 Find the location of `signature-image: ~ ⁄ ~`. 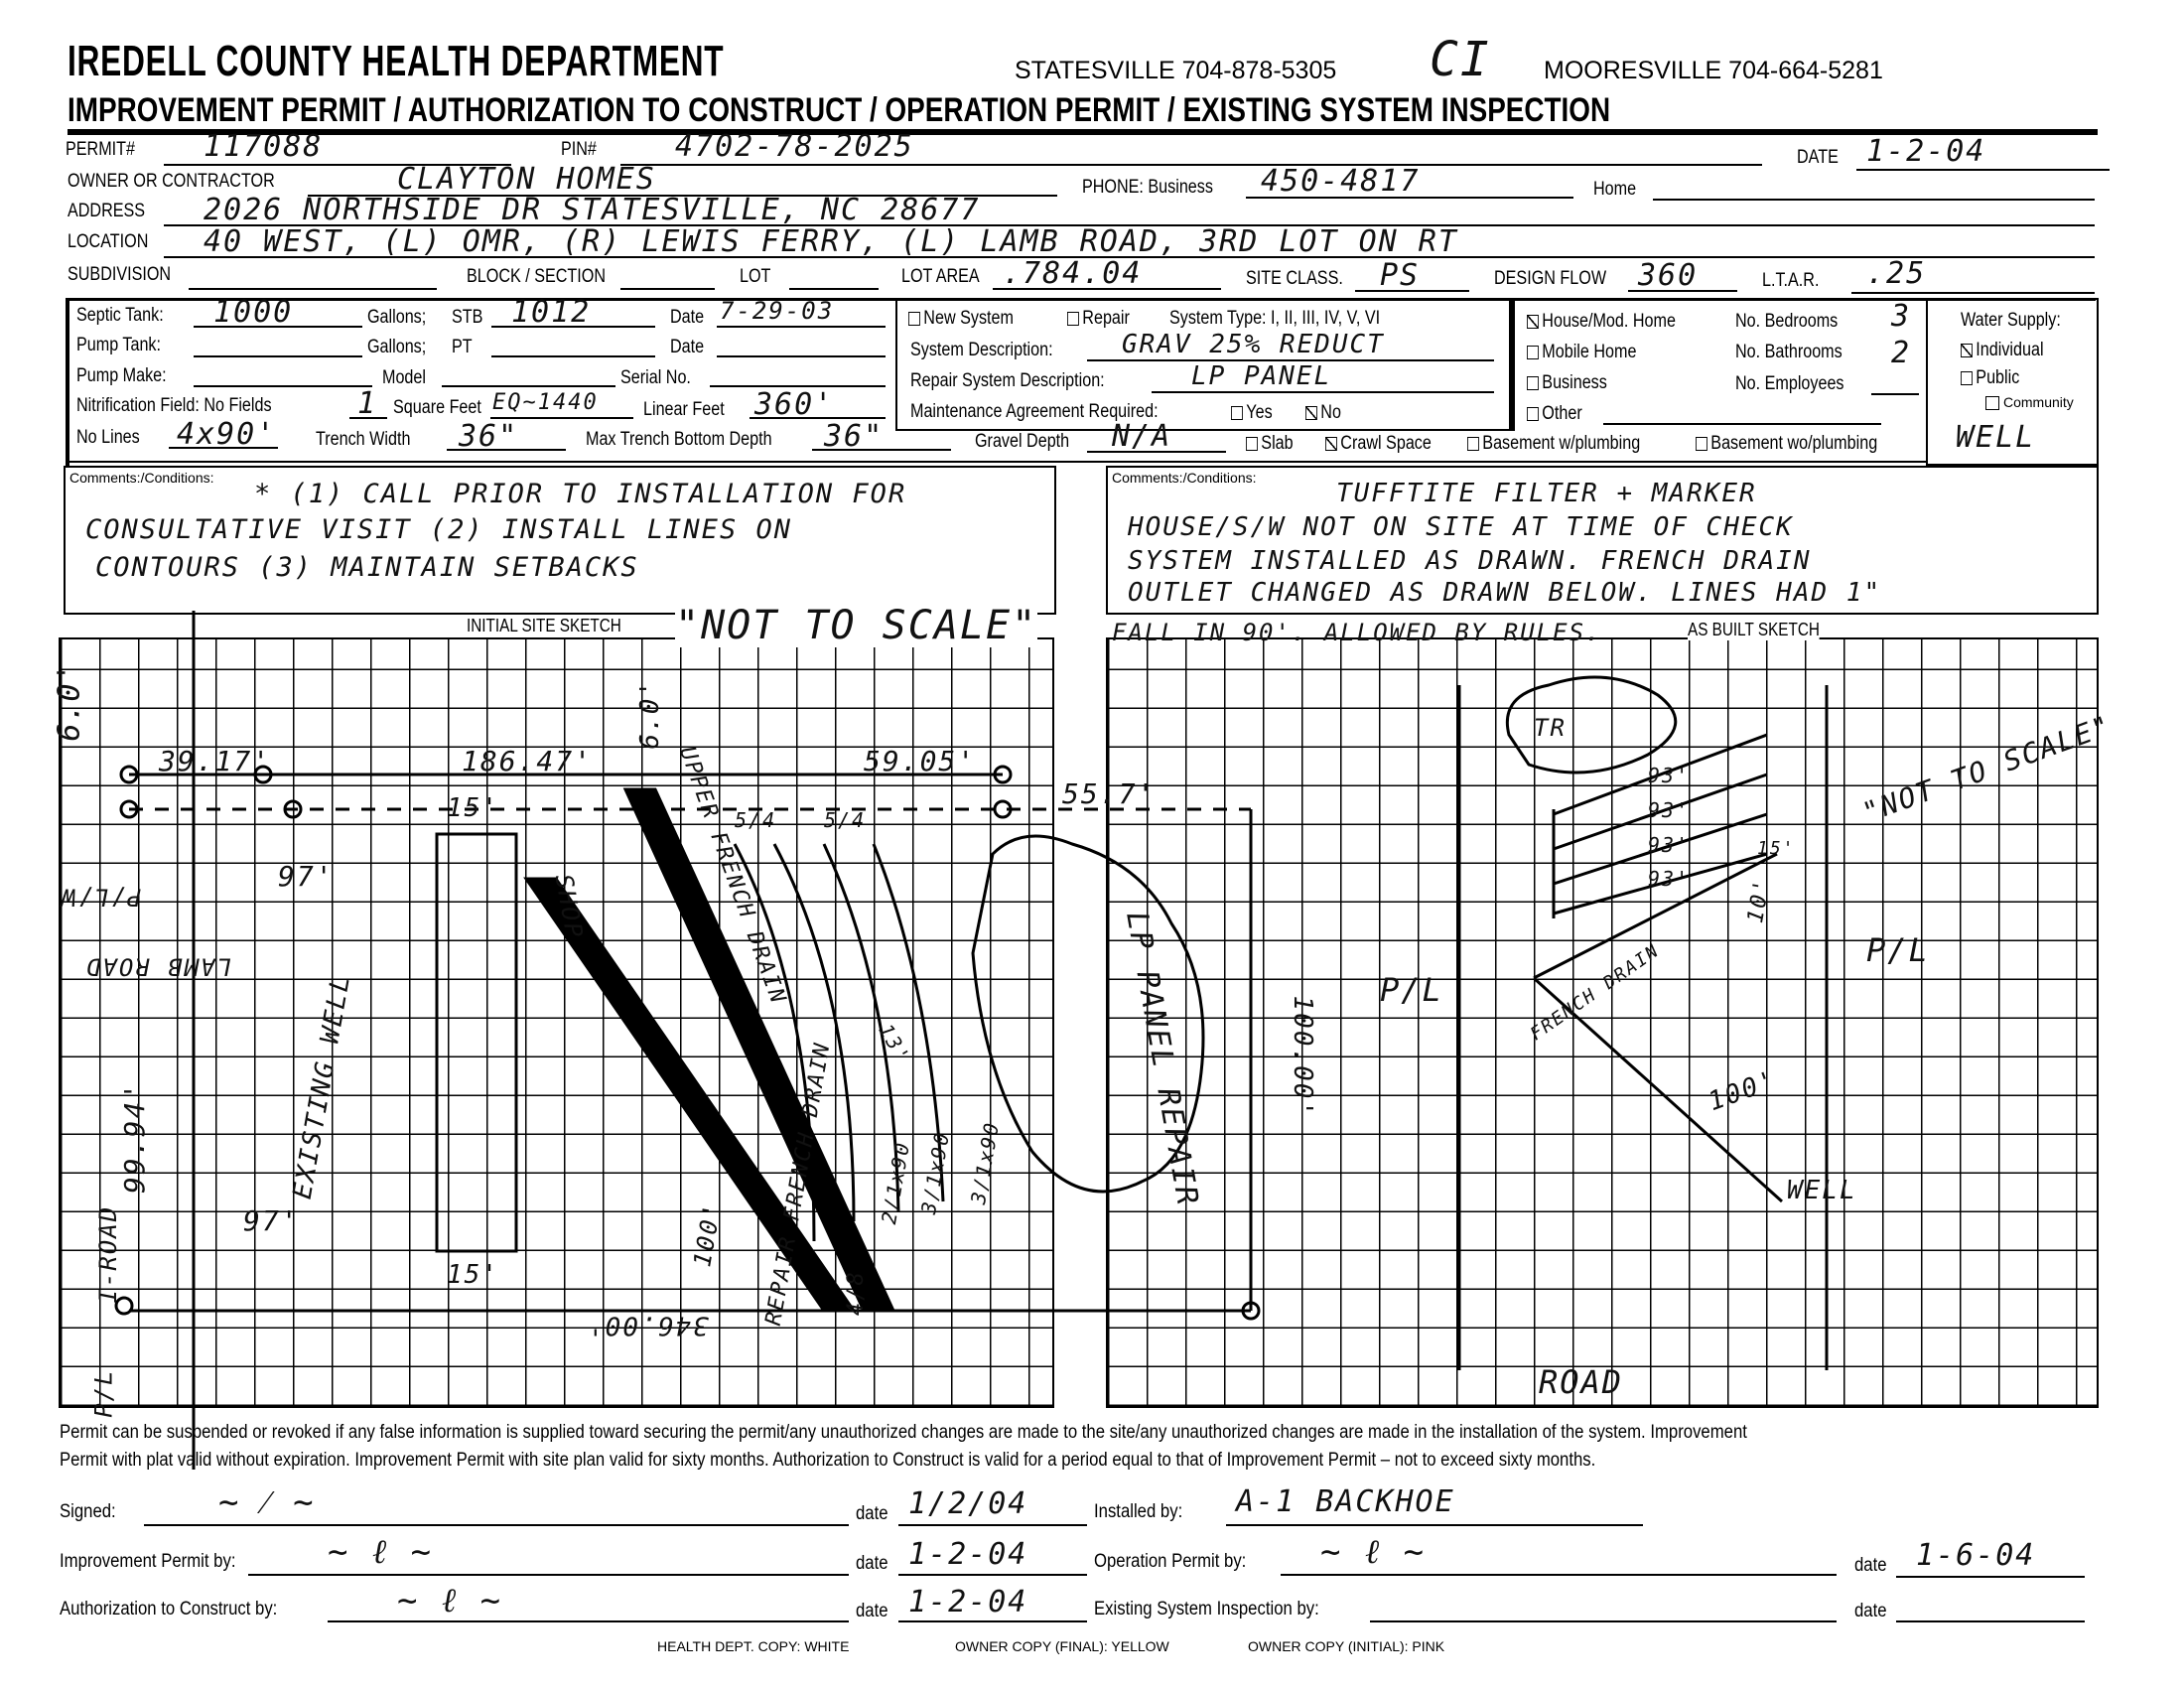

signature-image: ~ ⁄ ~ is located at coordinates (267, 1502).